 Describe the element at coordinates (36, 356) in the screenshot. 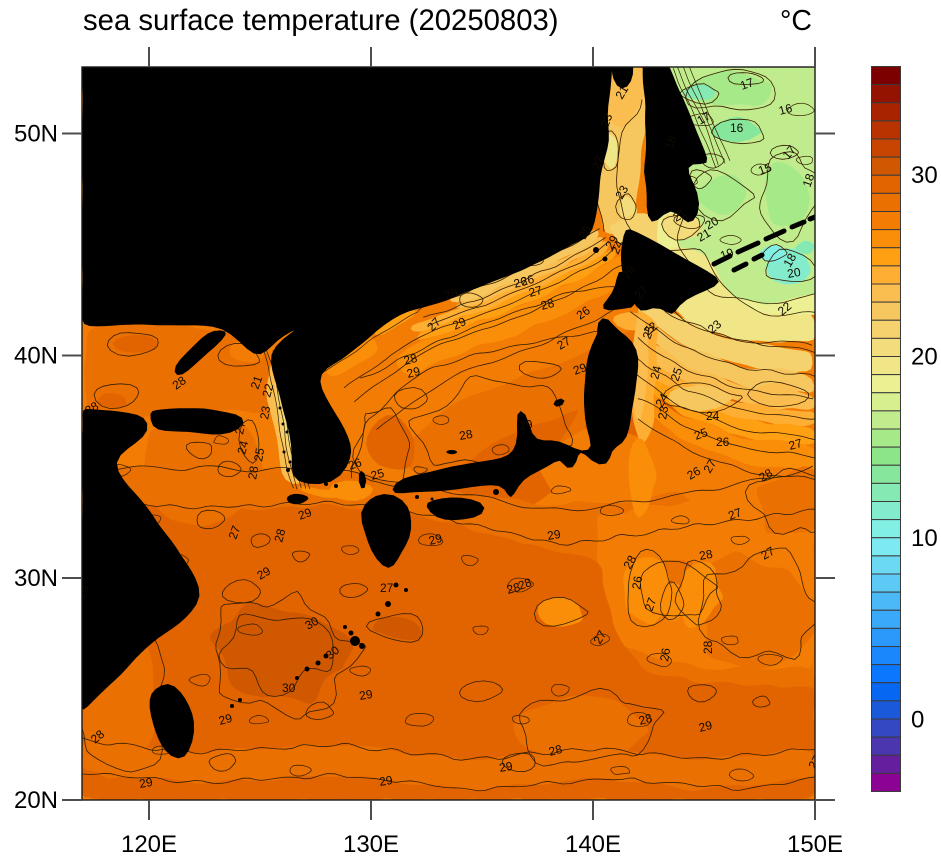

I see `svg-text: 40N` at that location.